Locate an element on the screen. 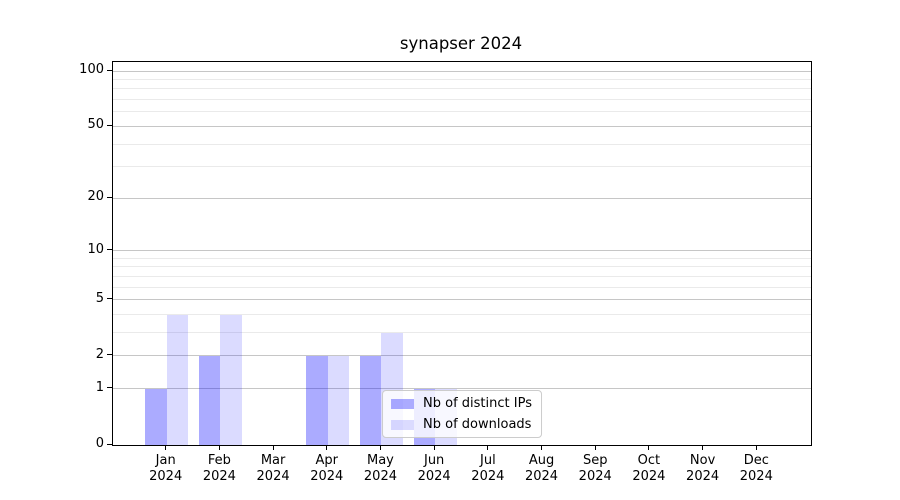 This screenshot has height=500, width=900. legend-label-downloads: Nb of downloads is located at coordinates (477, 424).